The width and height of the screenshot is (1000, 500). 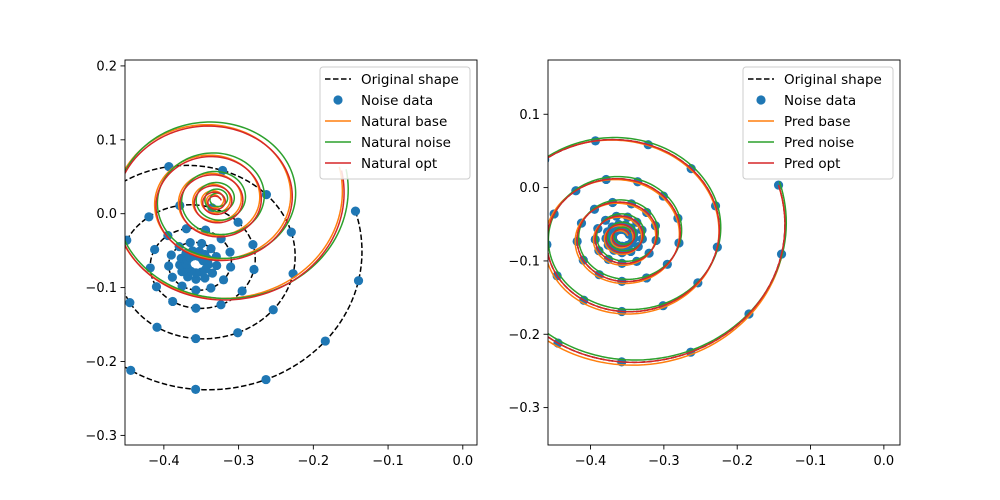 I want to click on legend-label: Pred opt, so click(x=812, y=164).